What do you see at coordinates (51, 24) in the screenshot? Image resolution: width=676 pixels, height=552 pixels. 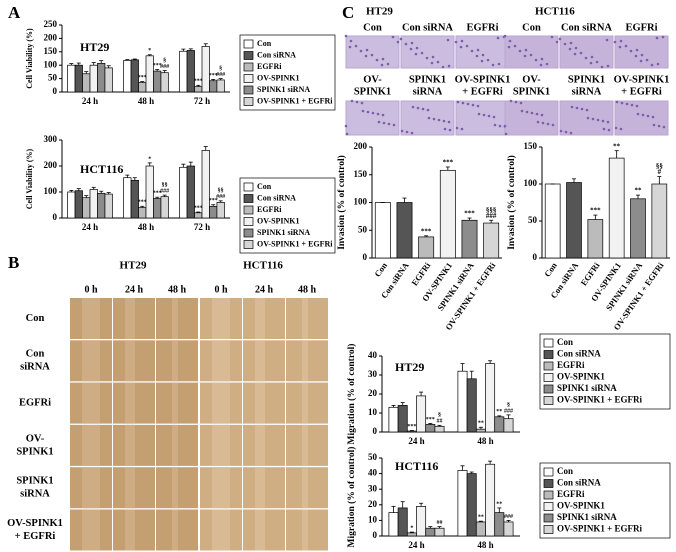 I see `y-tick-label: 250` at bounding box center [51, 24].